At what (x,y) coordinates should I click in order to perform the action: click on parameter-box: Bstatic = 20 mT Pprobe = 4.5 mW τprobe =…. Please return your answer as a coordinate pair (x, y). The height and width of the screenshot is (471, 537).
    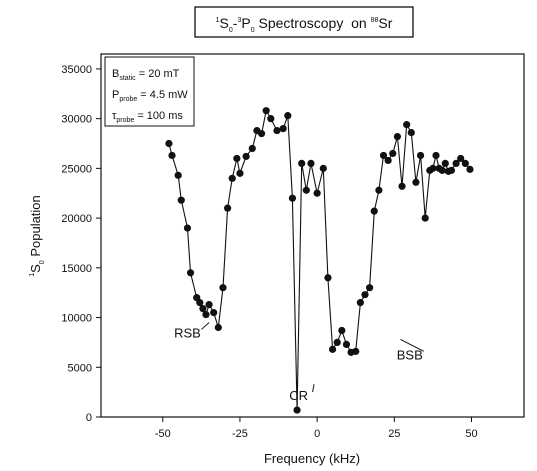
    Looking at the image, I should click on (149, 91).